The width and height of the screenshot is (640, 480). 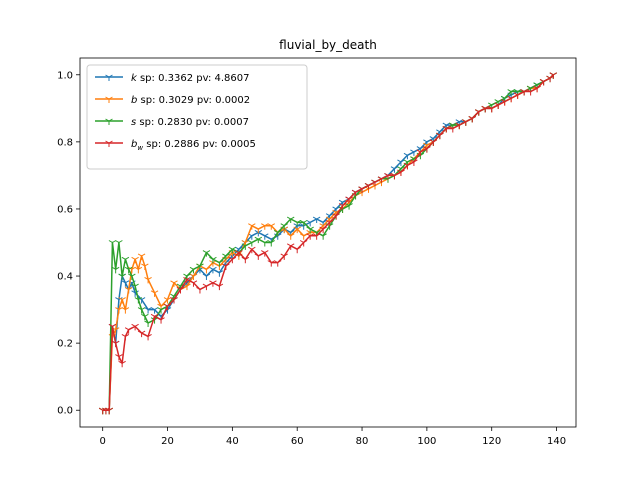 What do you see at coordinates (133, 122) in the screenshot?
I see `legend-symbol: s` at bounding box center [133, 122].